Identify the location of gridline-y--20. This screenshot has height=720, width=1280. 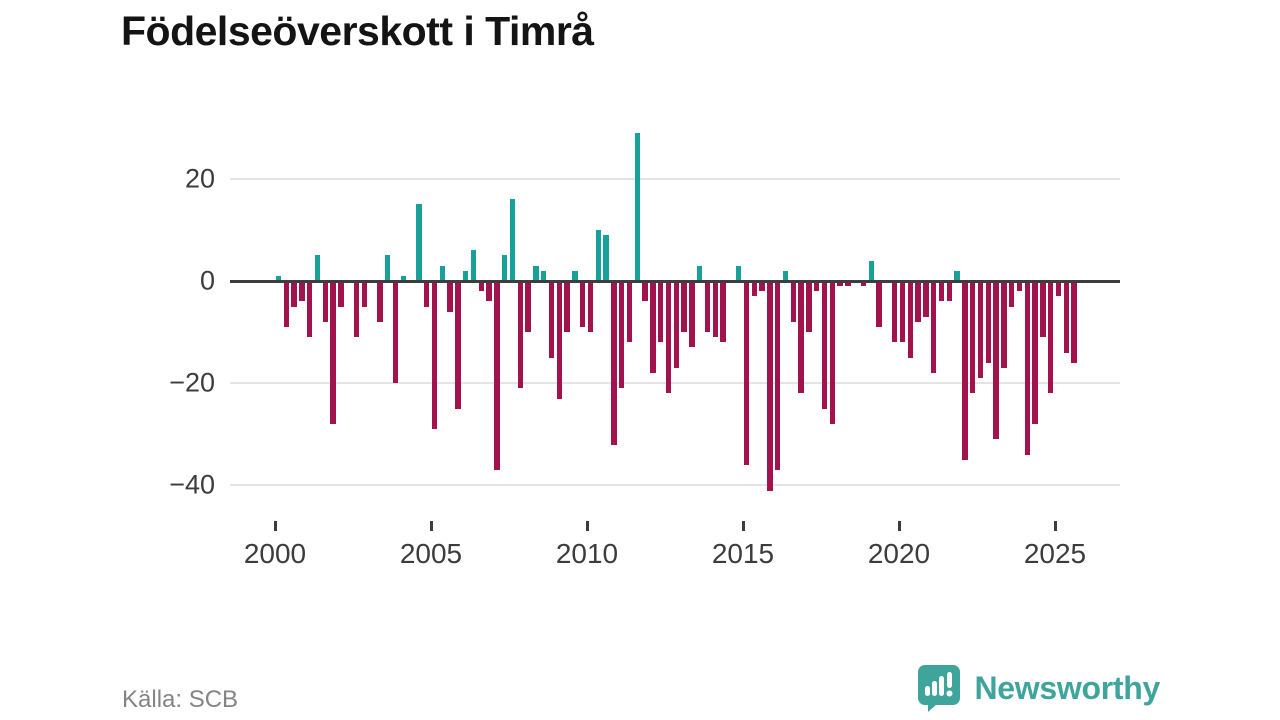
(675, 383).